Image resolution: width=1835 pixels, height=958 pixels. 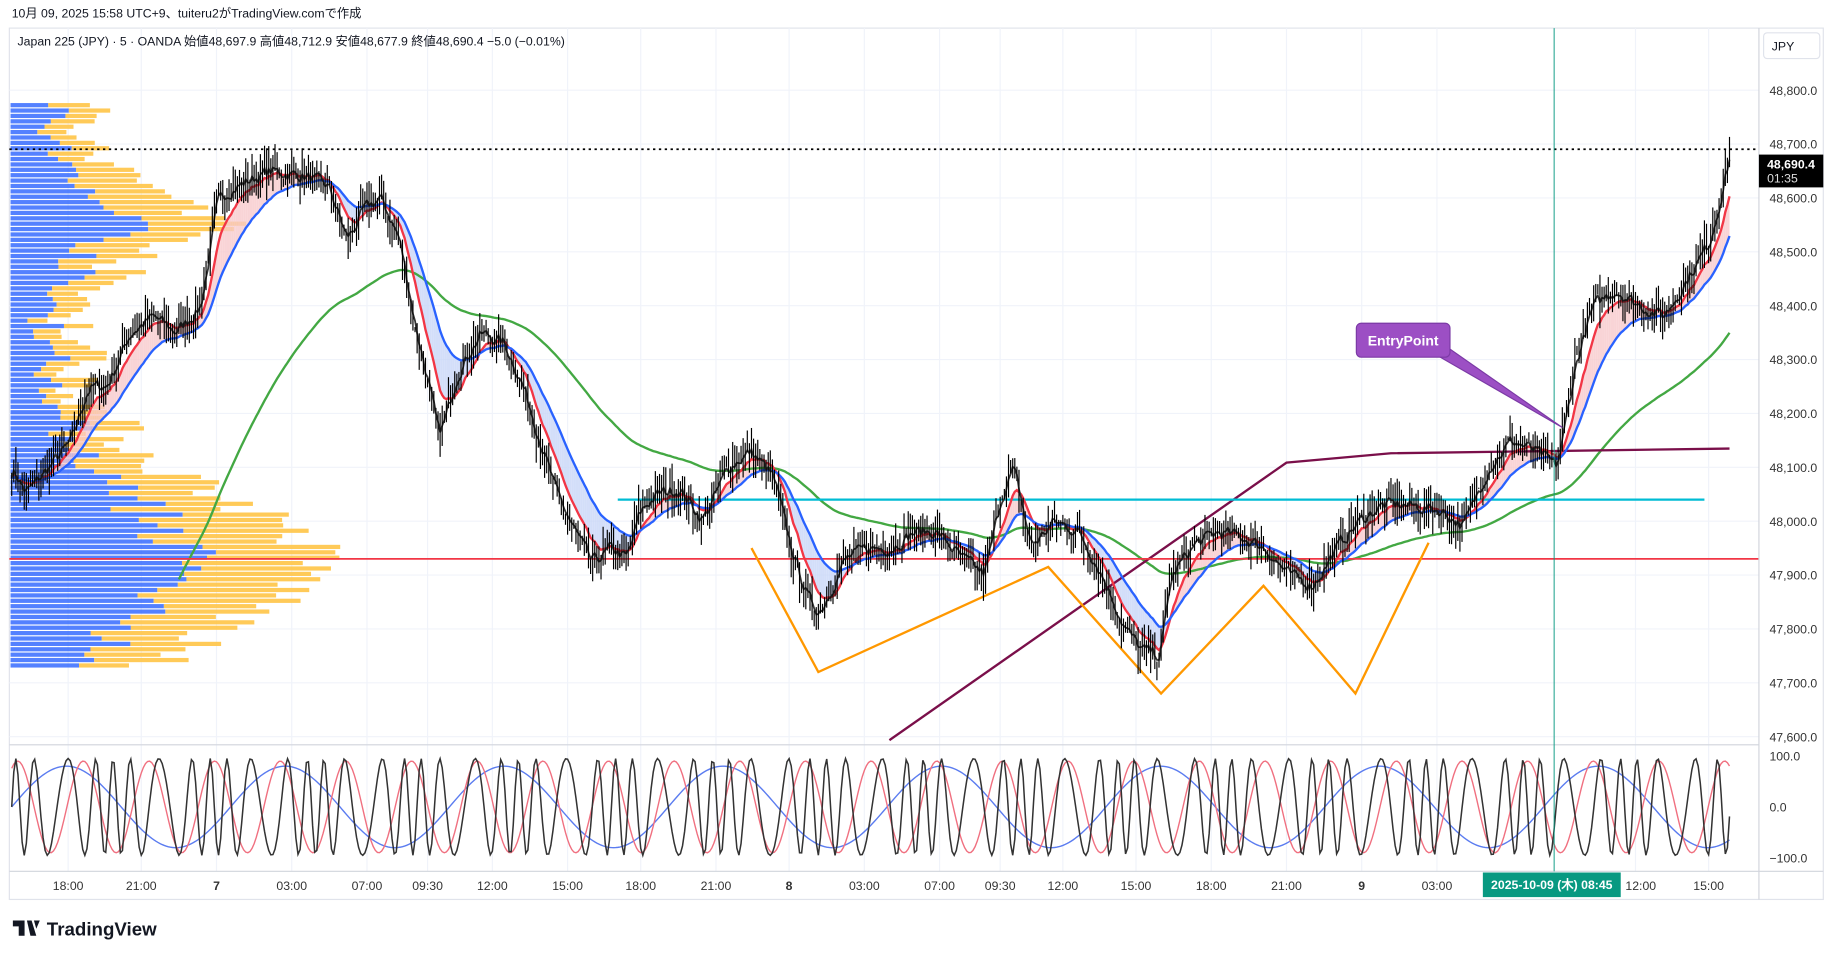 What do you see at coordinates (567, 886) in the screenshot?
I see `time-tick-label: 15:00` at bounding box center [567, 886].